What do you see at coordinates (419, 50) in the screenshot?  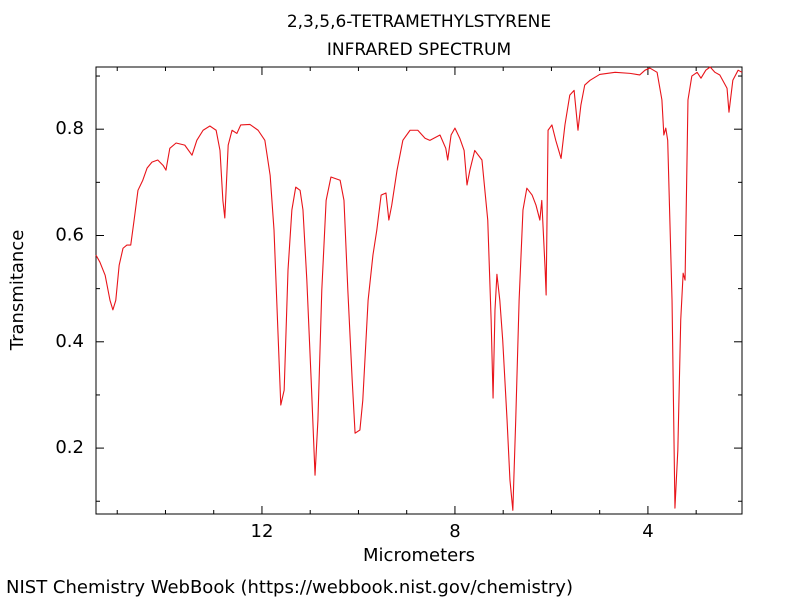 I see `chart-subtitle: INFRARED SPECTRUM` at bounding box center [419, 50].